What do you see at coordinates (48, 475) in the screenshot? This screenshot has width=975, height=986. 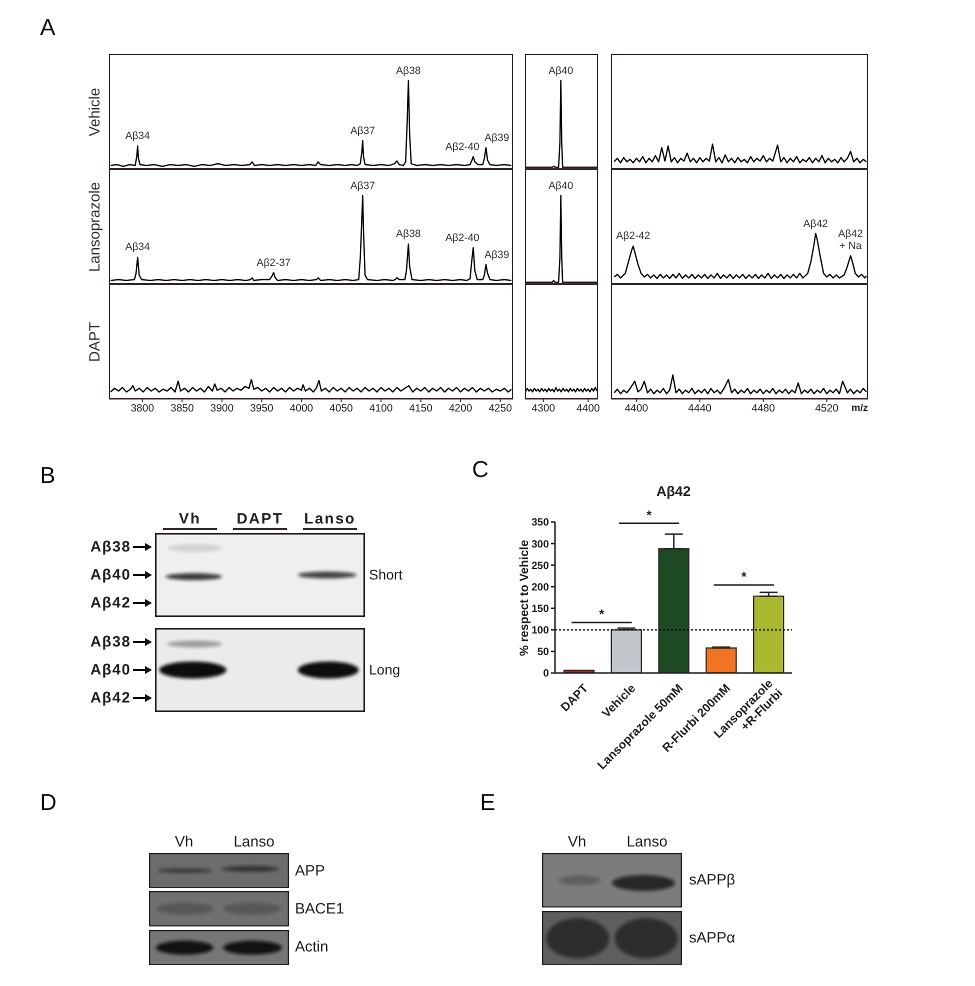 I see `text: B` at bounding box center [48, 475].